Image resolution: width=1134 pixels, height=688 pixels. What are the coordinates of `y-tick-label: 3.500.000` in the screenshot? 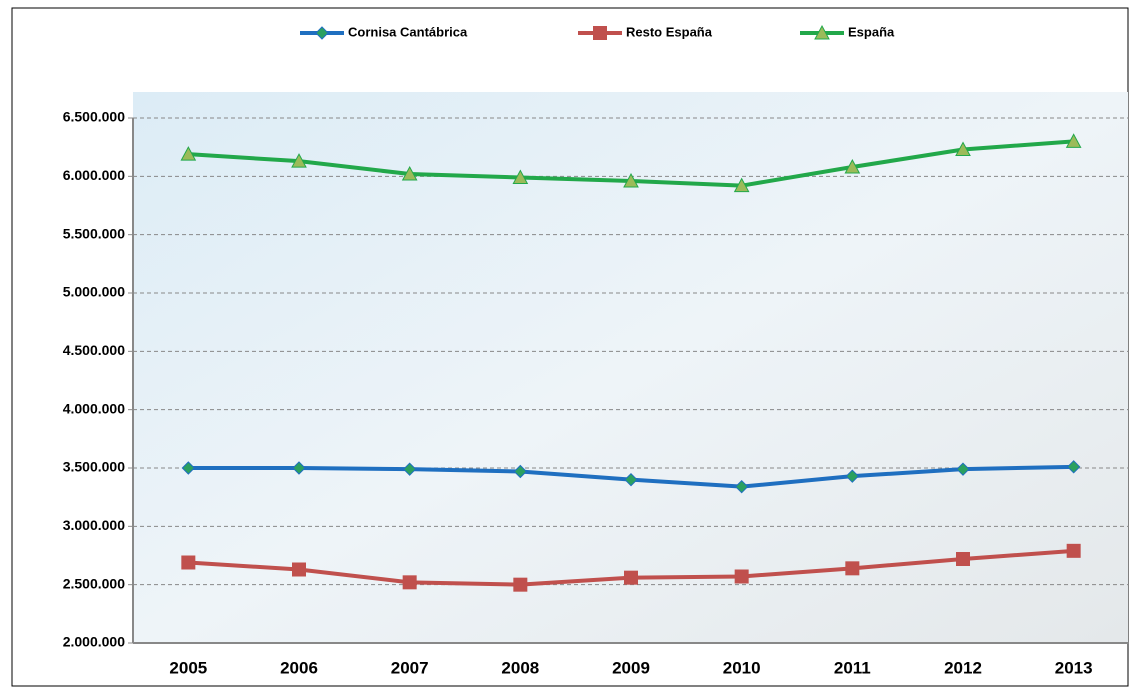 It's located at (94, 467).